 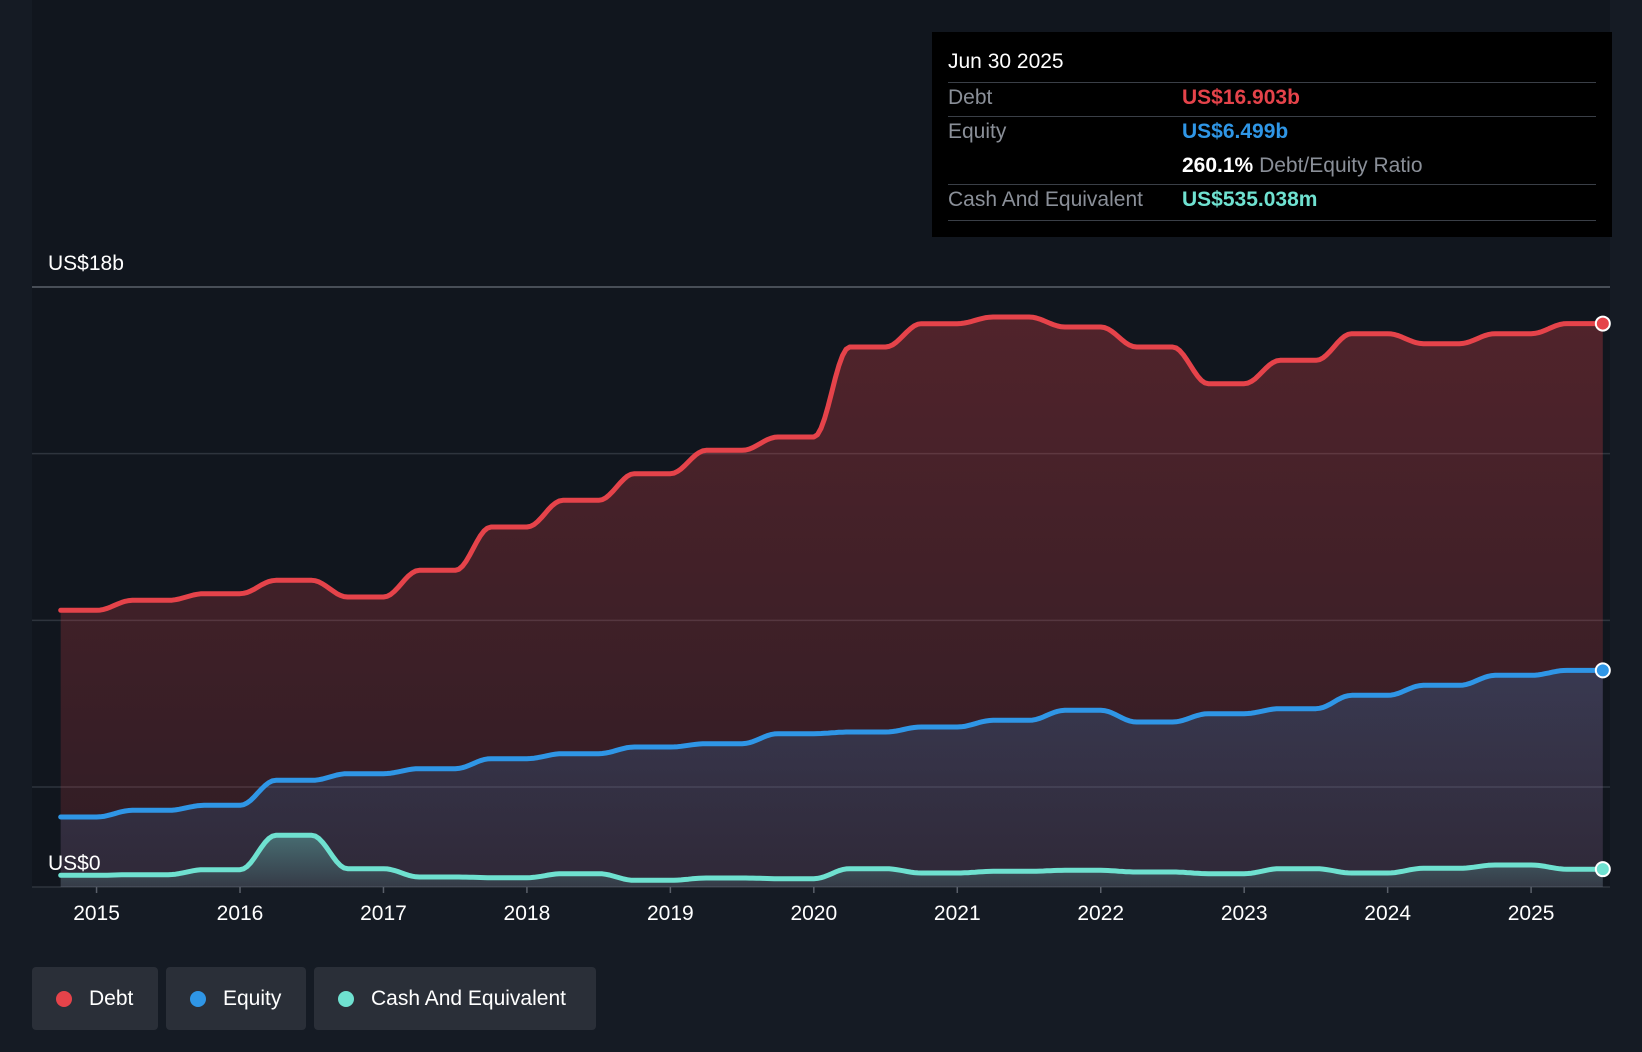 What do you see at coordinates (1241, 97) in the screenshot?
I see `tooltip-debt-value: US$16.903b` at bounding box center [1241, 97].